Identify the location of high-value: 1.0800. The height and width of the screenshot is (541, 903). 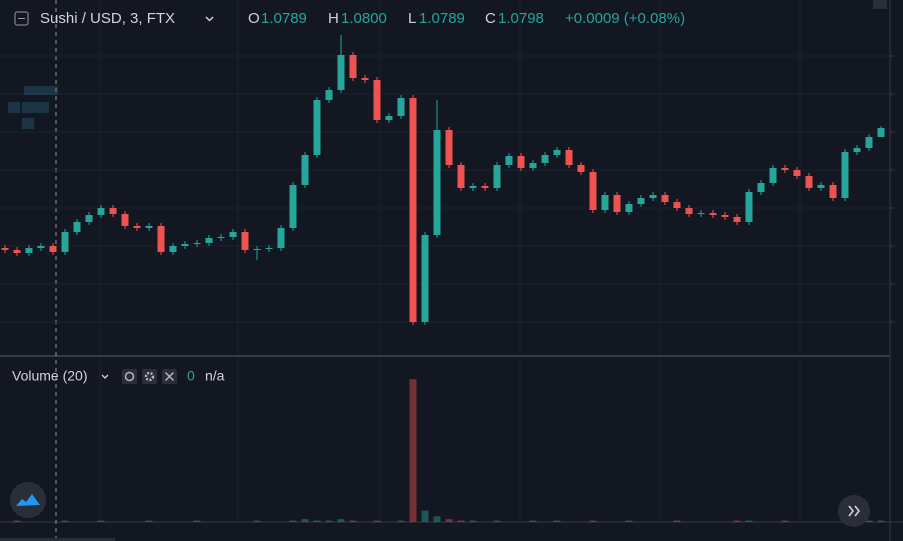
(364, 18).